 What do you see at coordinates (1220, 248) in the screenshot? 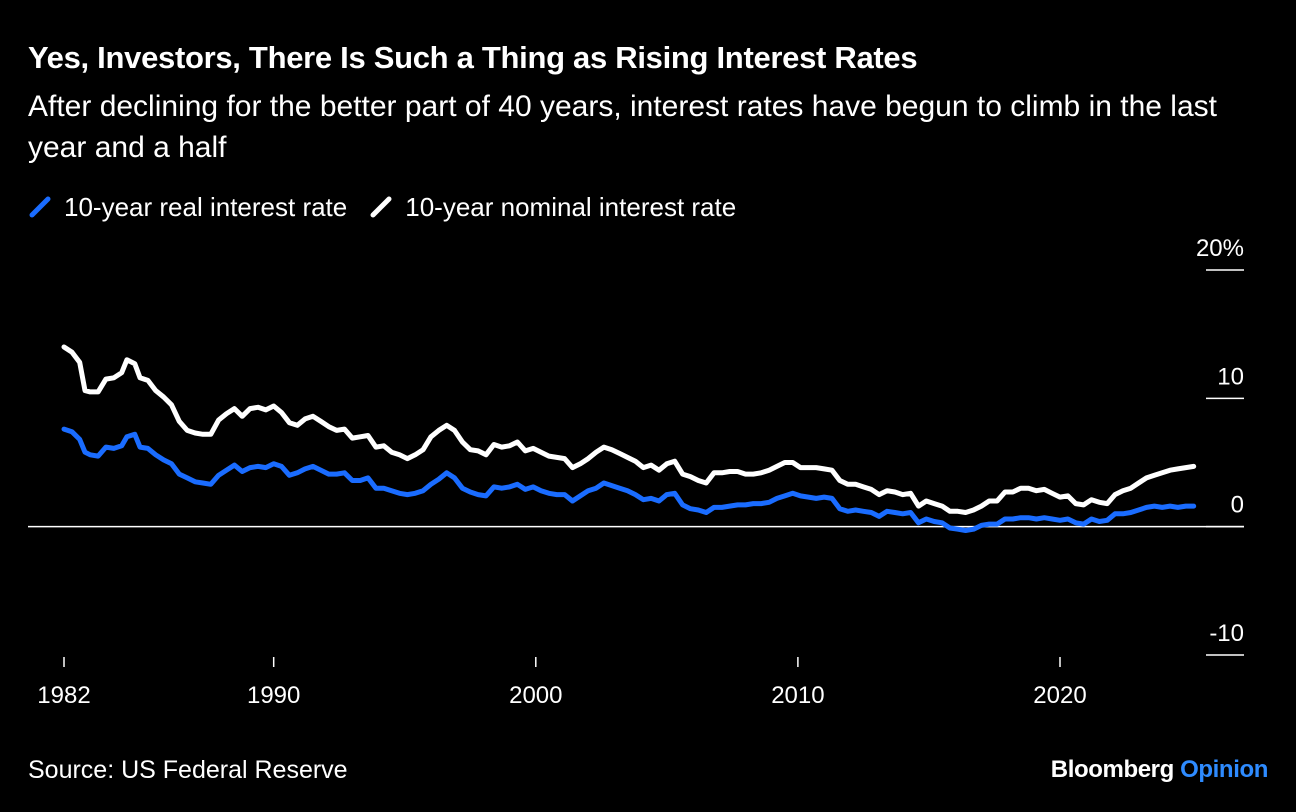
I see `y-tick-label: 20%` at bounding box center [1220, 248].